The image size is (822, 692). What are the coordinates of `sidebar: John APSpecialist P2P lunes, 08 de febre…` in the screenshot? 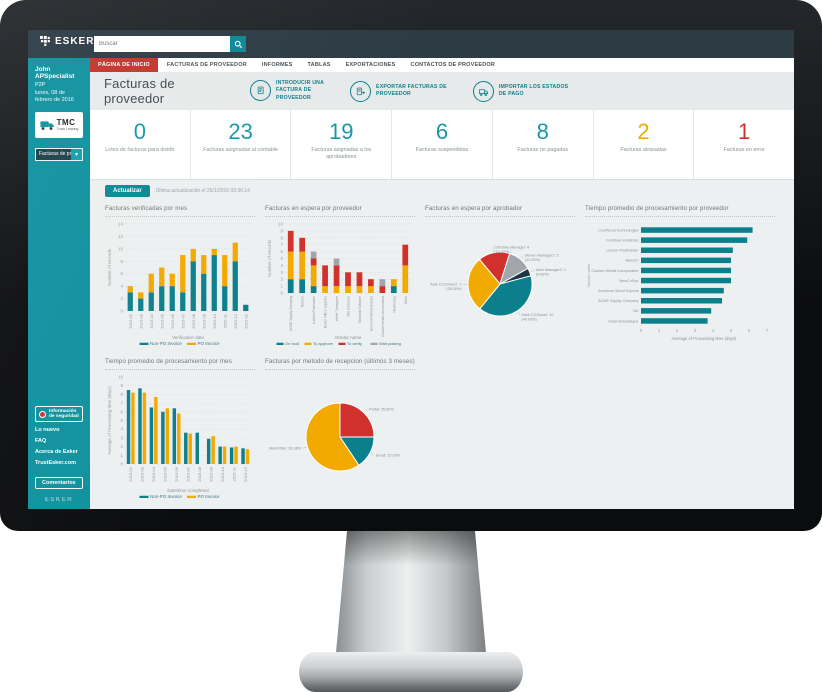 It's located at (59, 283).